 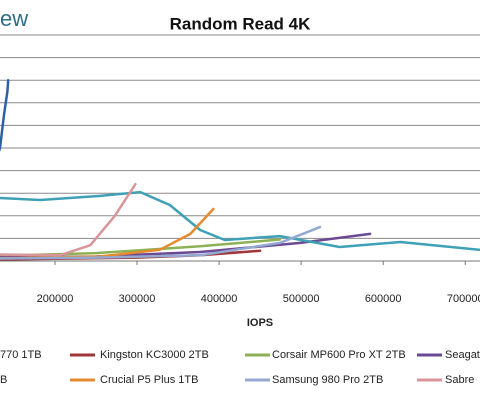 What do you see at coordinates (219, 299) in the screenshot?
I see `x-tick-label: 400000` at bounding box center [219, 299].